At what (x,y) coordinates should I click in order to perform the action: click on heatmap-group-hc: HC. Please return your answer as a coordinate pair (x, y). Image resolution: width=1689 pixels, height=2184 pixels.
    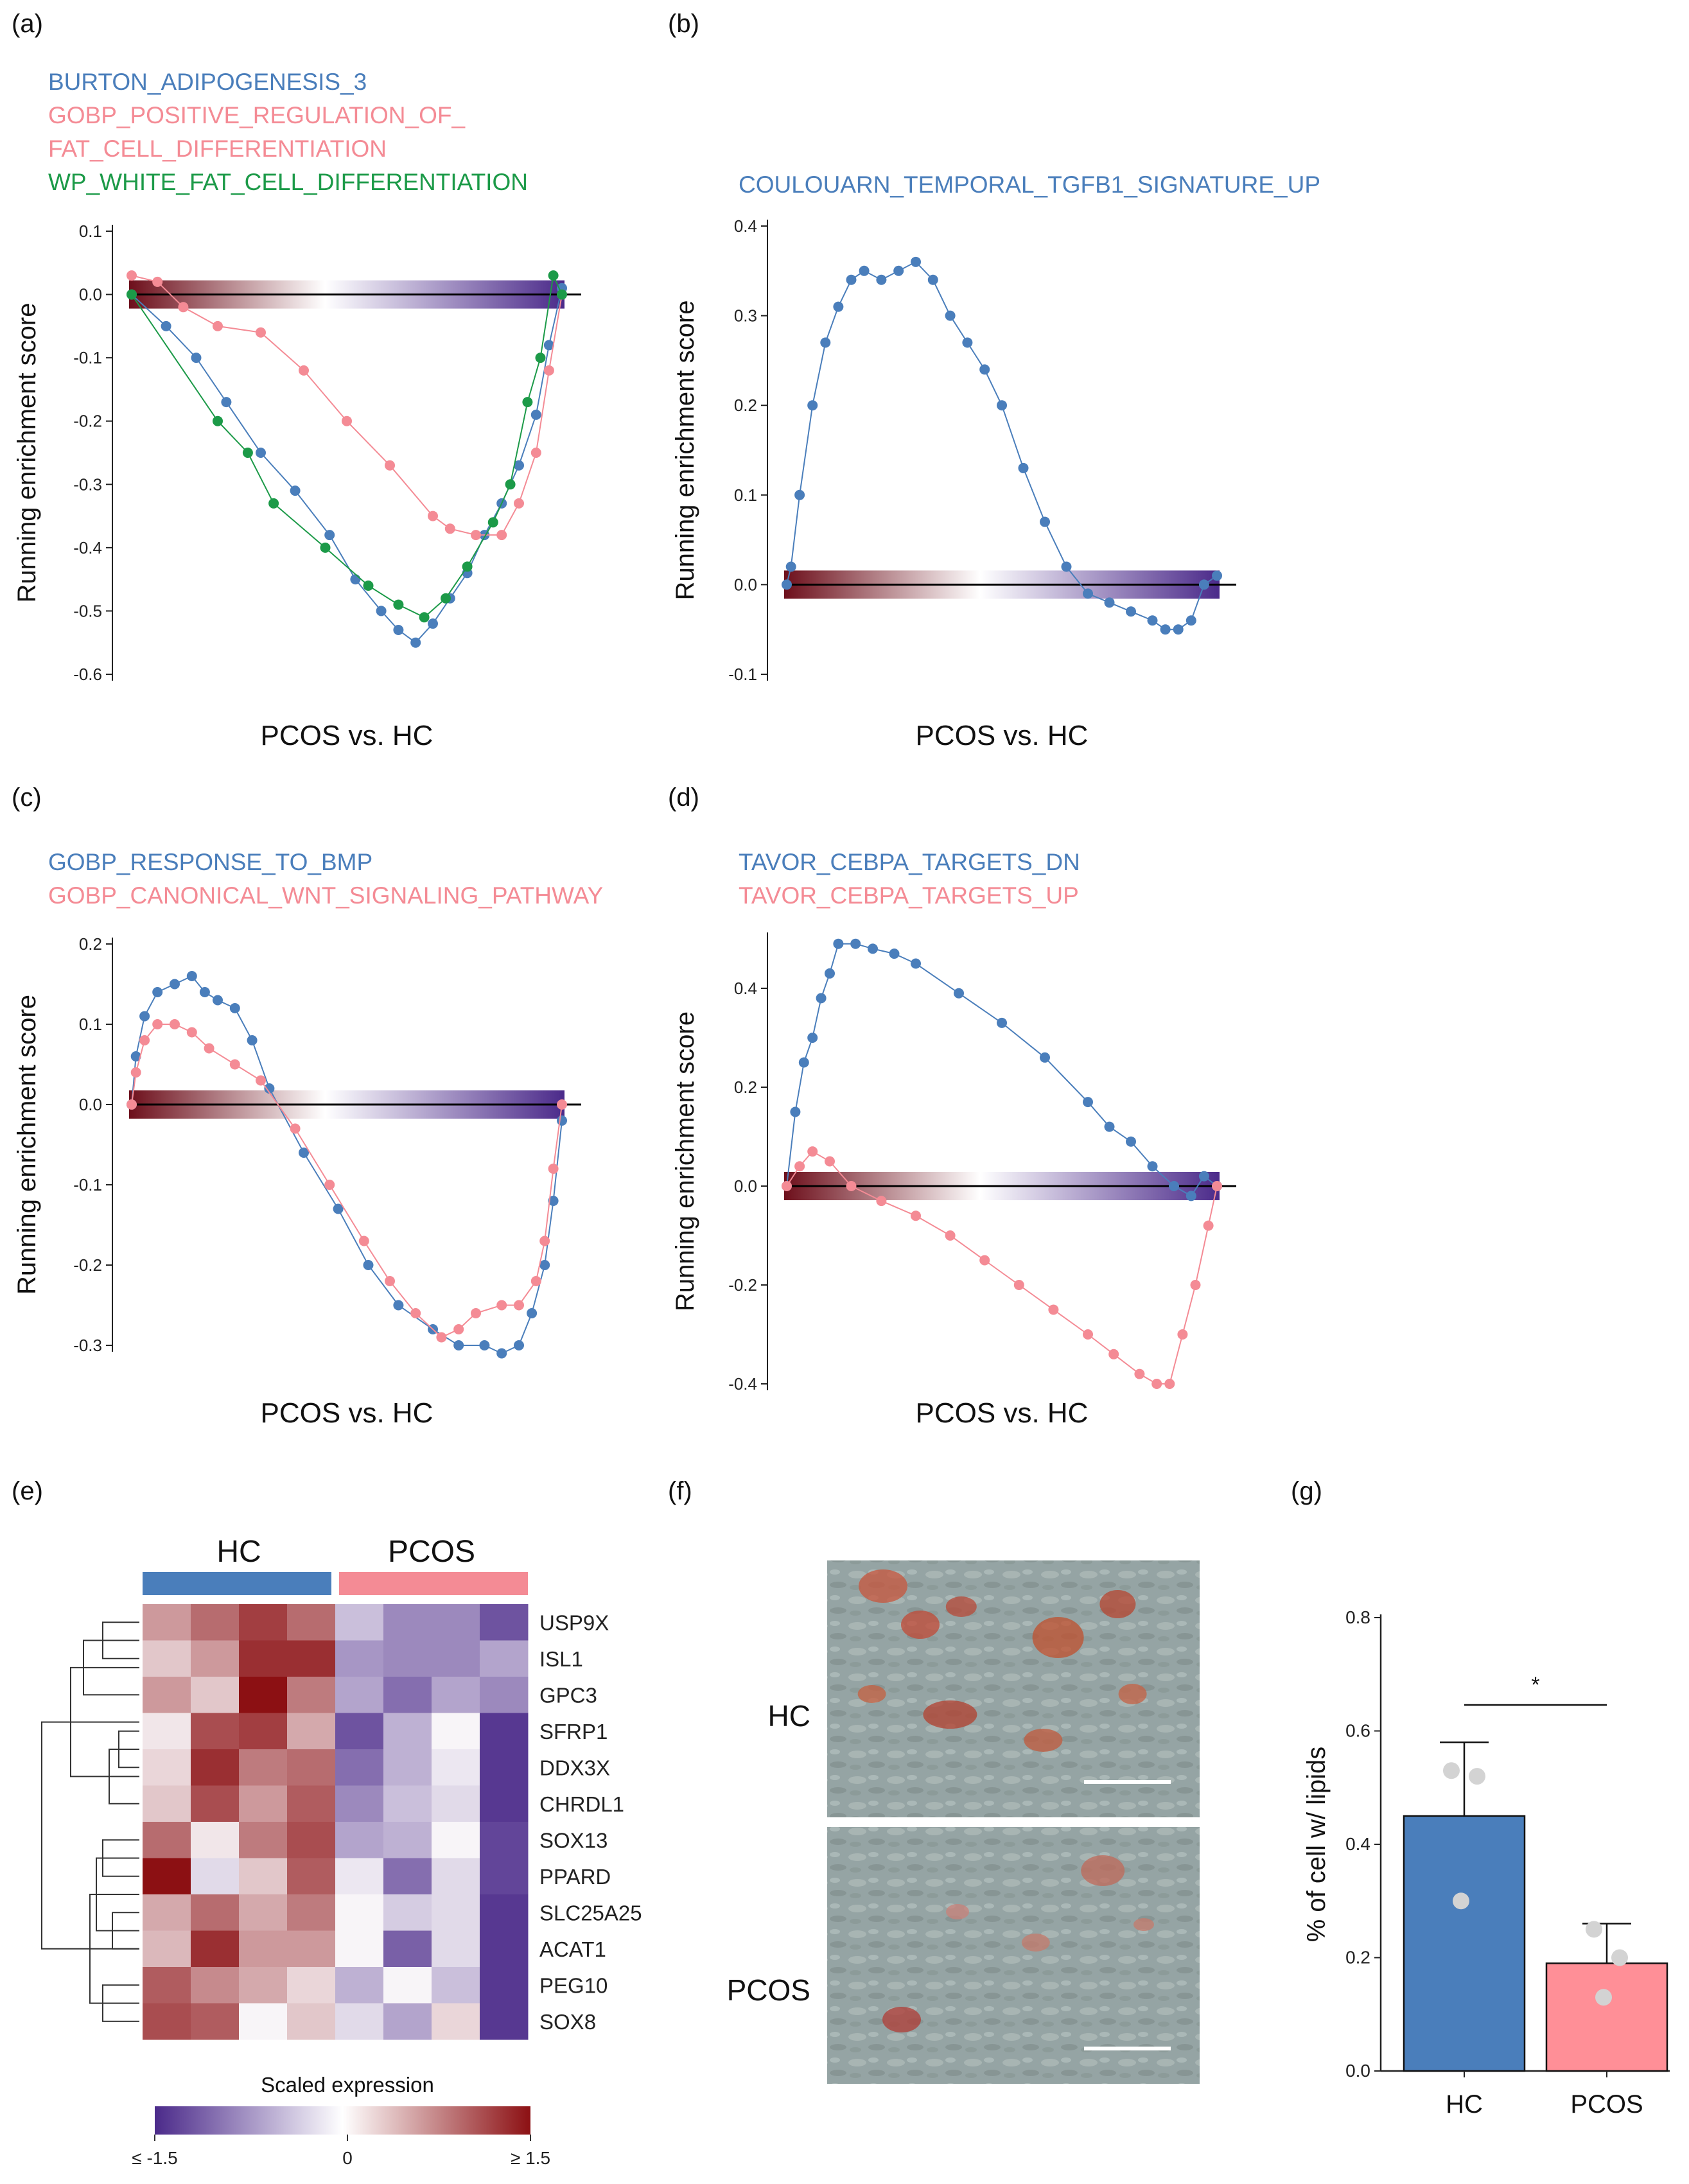
    Looking at the image, I should click on (238, 1552).